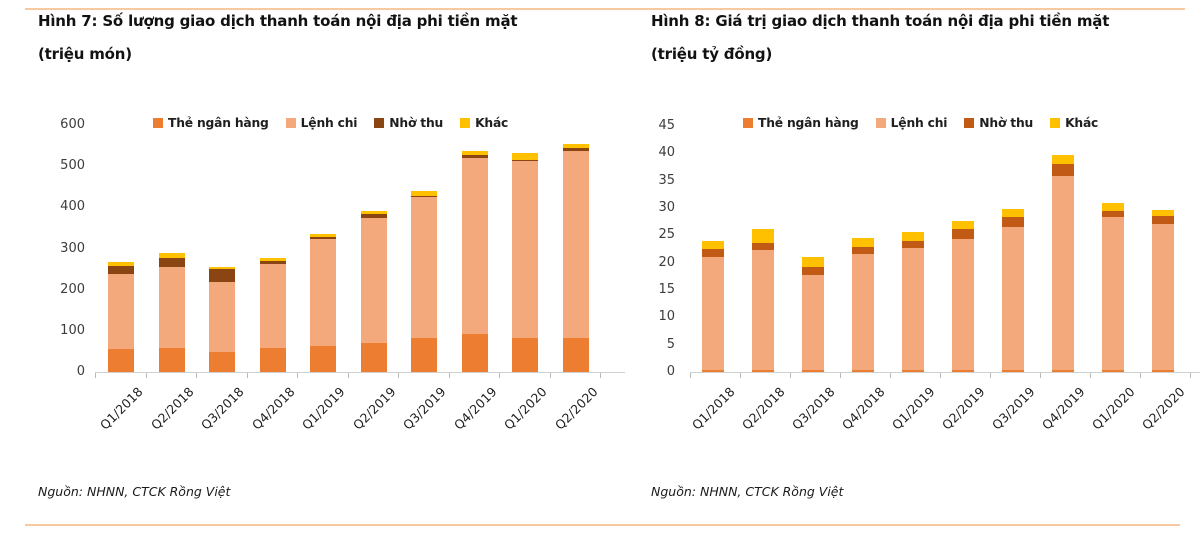 The height and width of the screenshot is (541, 1200). What do you see at coordinates (72, 330) in the screenshot?
I see `y-axis-tick-label: 100` at bounding box center [72, 330].